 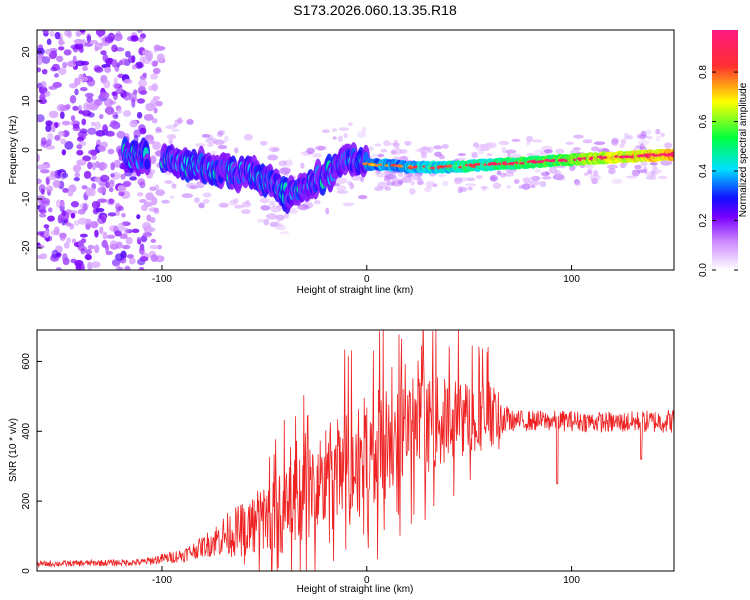 I want to click on spectrogram-y-ticks: -20 -10 0 10 20, so click(x=31, y=150).